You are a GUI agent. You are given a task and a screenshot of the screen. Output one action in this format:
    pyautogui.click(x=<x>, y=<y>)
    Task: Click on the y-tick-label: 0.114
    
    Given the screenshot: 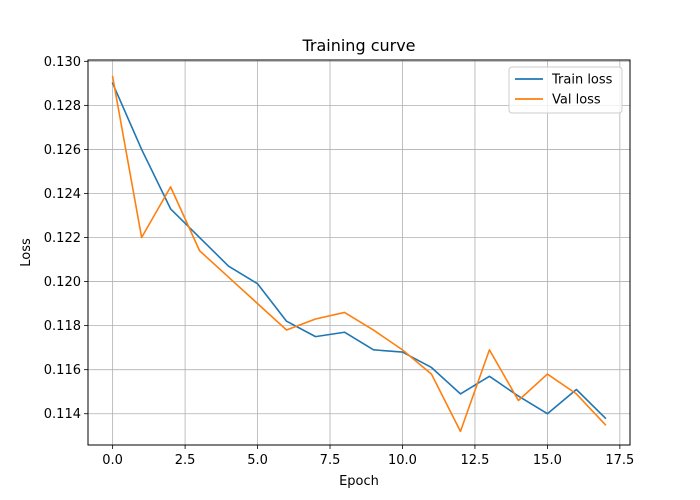 What is the action you would take?
    pyautogui.click(x=62, y=414)
    